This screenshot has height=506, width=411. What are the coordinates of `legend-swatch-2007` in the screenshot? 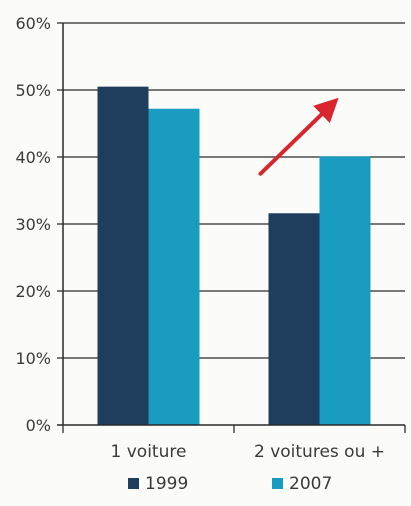 It's located at (277, 483).